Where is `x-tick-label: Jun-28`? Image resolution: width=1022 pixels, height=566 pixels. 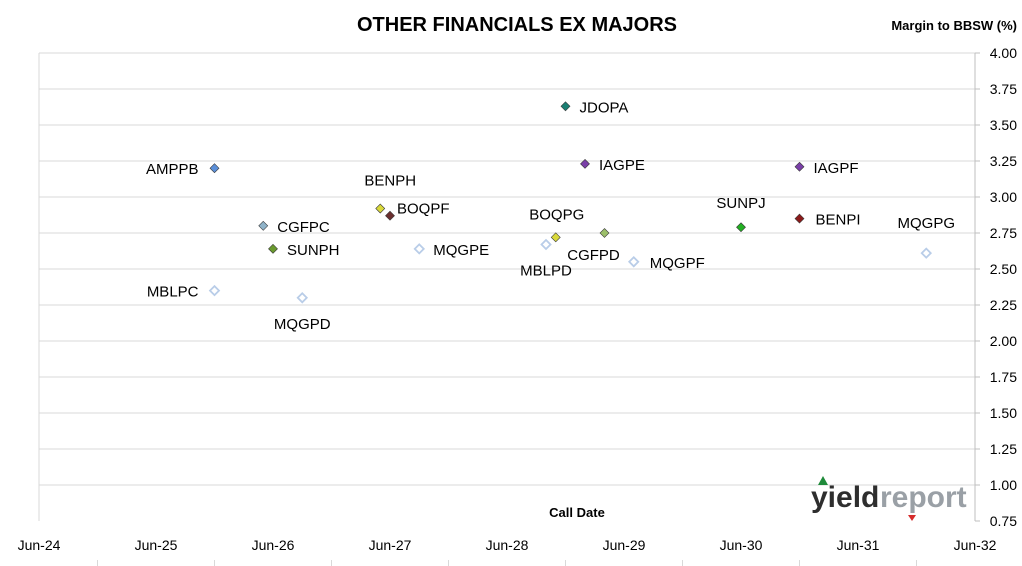 x-tick-label: Jun-28 is located at coordinates (507, 545).